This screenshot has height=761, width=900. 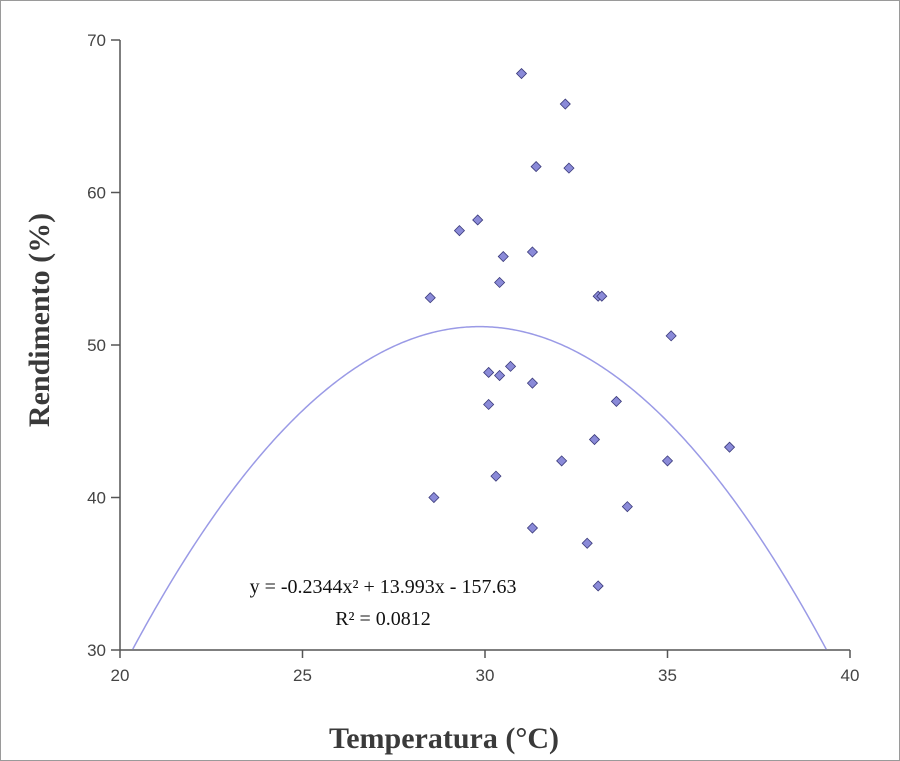 What do you see at coordinates (444, 738) in the screenshot?
I see `x-axis-title: Temperatura (°C)` at bounding box center [444, 738].